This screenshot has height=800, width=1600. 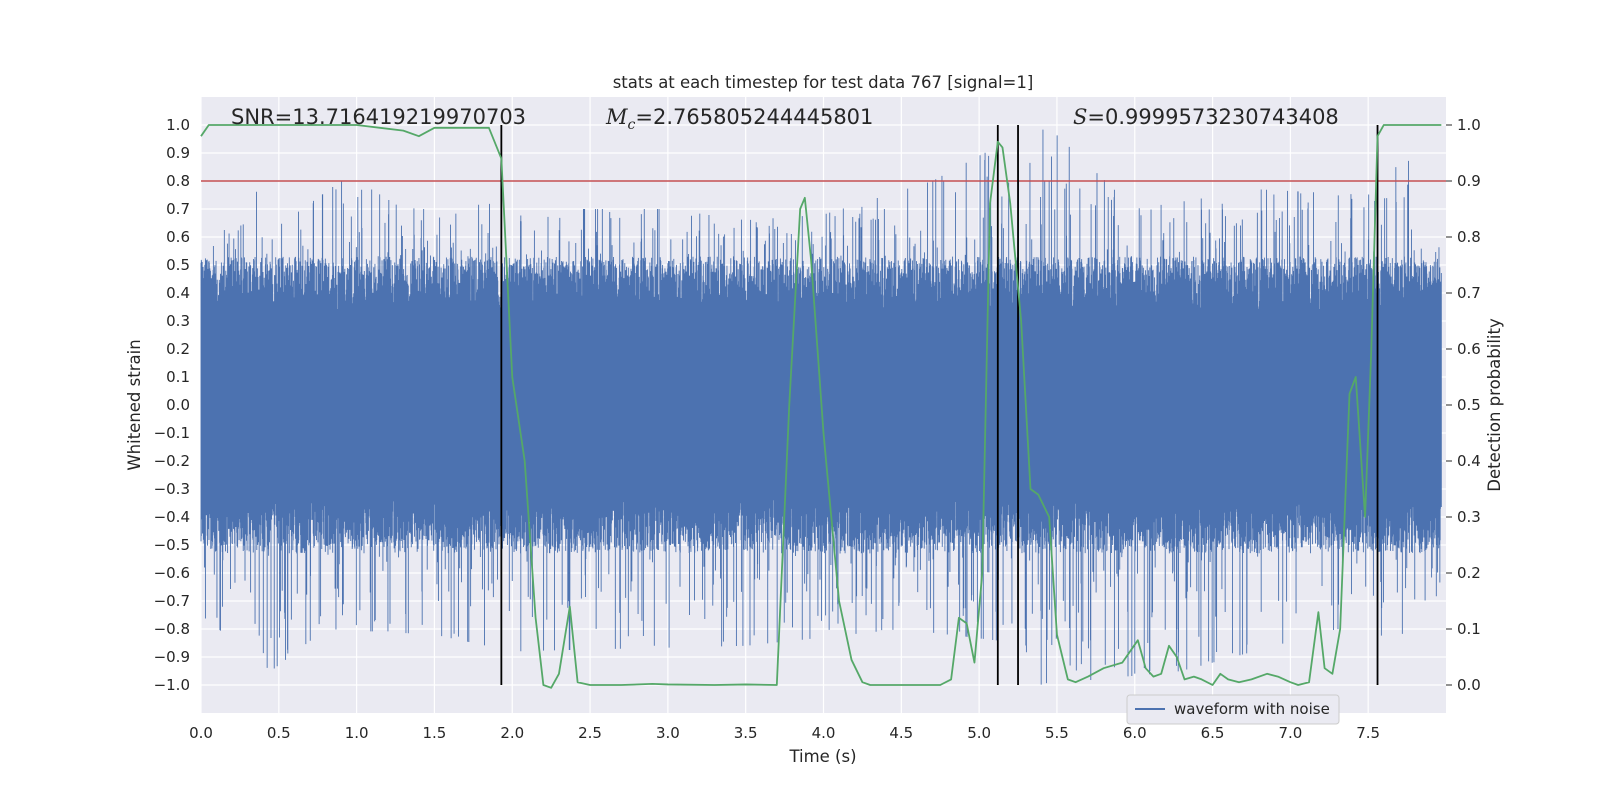 What do you see at coordinates (178, 321) in the screenshot?
I see `y-left-tick-label: 0.3` at bounding box center [178, 321].